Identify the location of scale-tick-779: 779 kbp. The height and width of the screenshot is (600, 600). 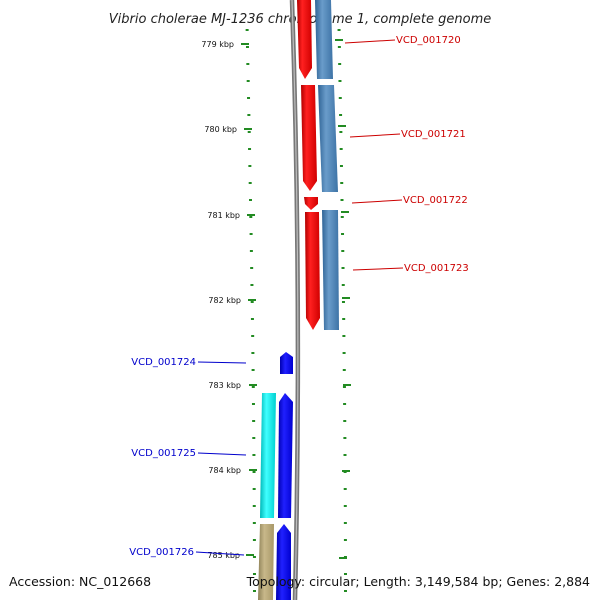
(225, 44).